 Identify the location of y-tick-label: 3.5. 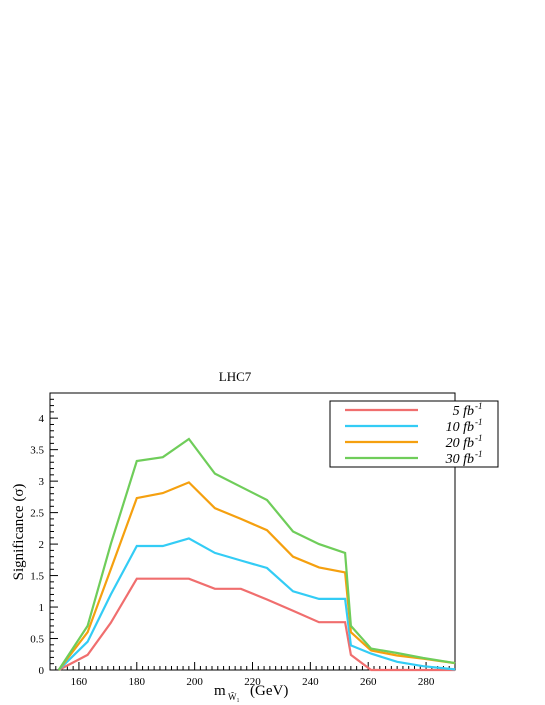
(37, 451).